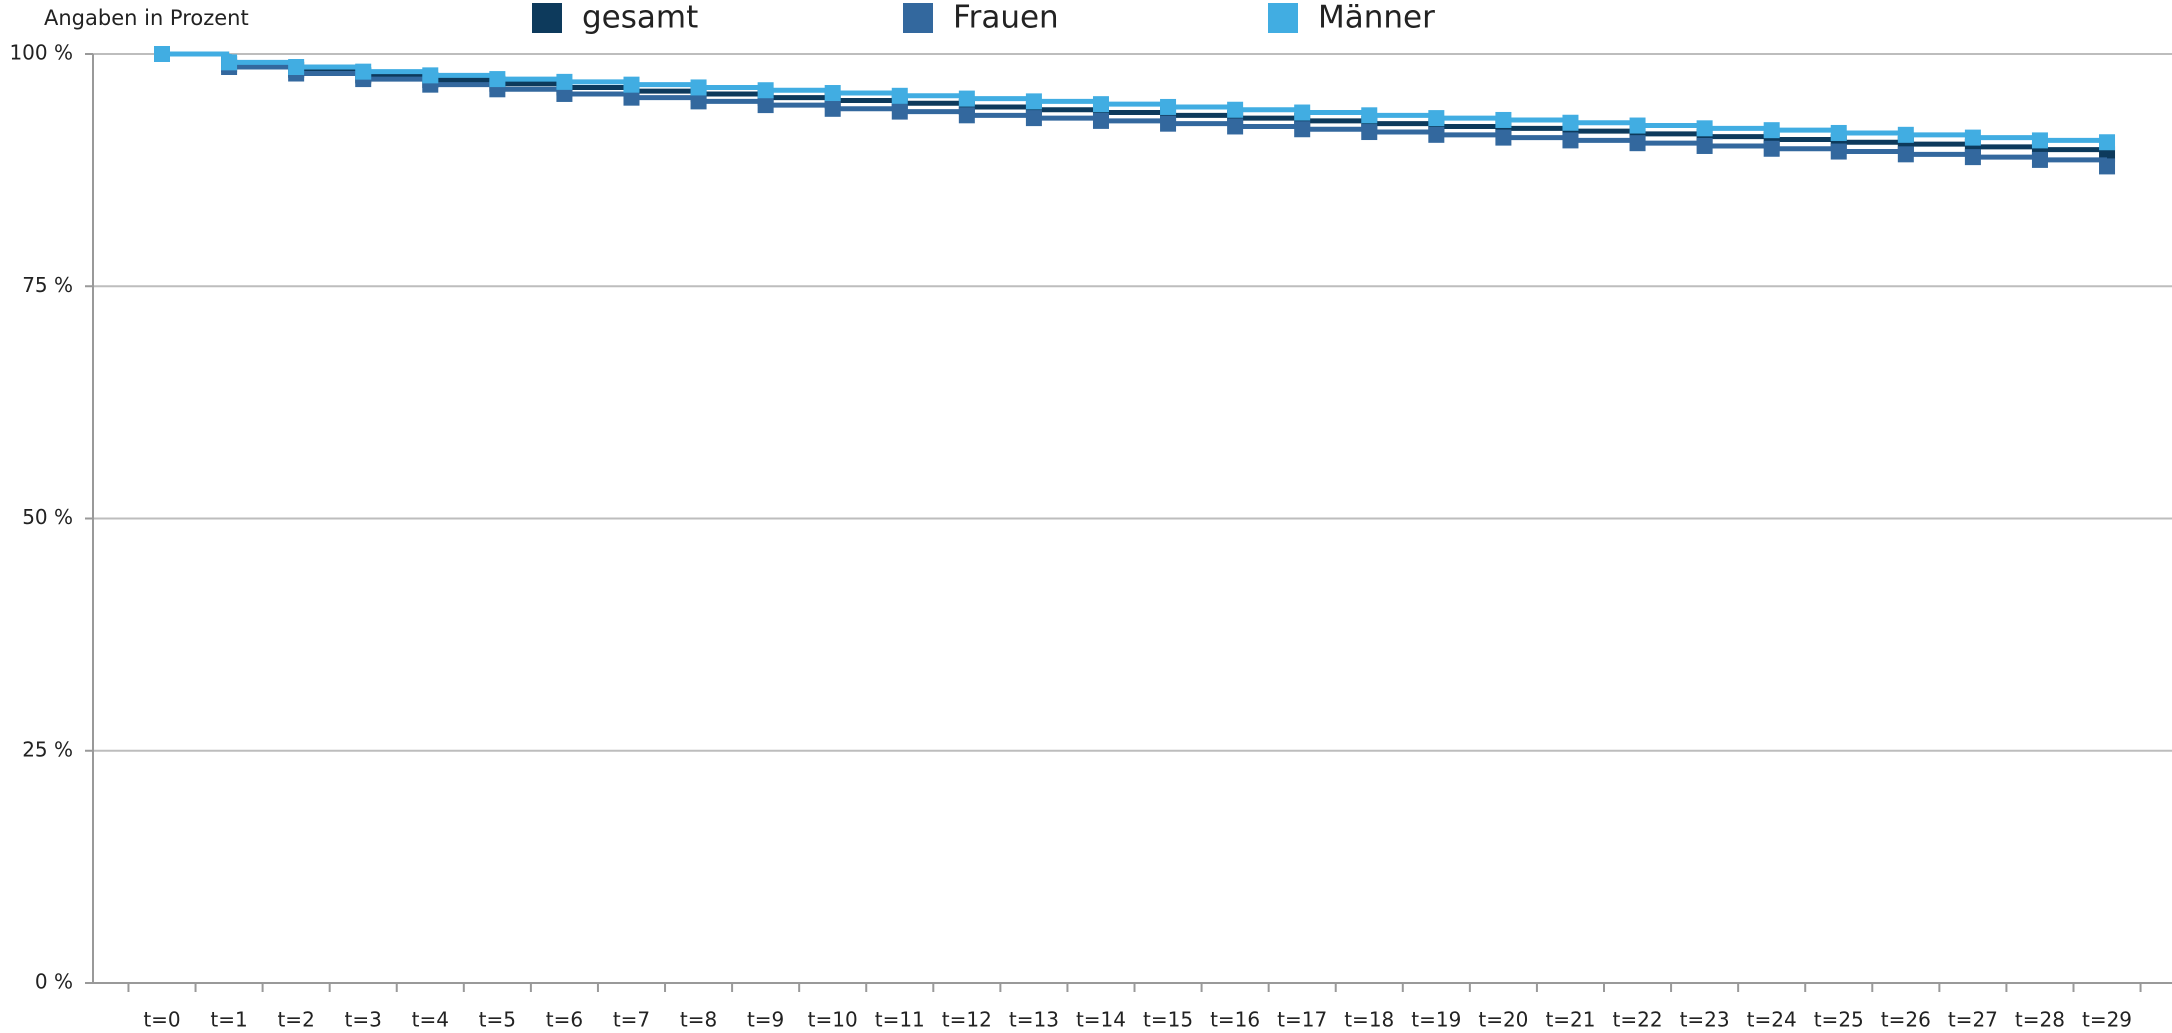 The image size is (2172, 1033). Describe the element at coordinates (1906, 1020) in the screenshot. I see `x-tick-label: t=26` at that location.